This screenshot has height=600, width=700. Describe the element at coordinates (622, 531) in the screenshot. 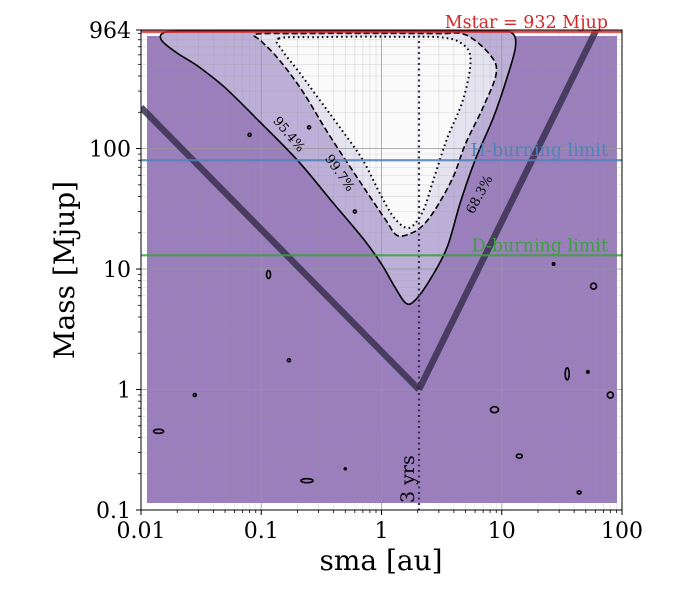

I see `x-tick-label: 100` at that location.